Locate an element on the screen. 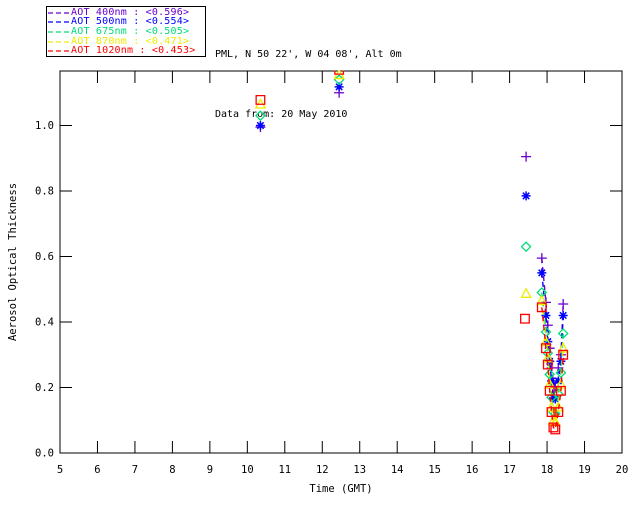 This screenshot has height=512, width=640. data-date: Data from: 20 May 2010 is located at coordinates (281, 114).